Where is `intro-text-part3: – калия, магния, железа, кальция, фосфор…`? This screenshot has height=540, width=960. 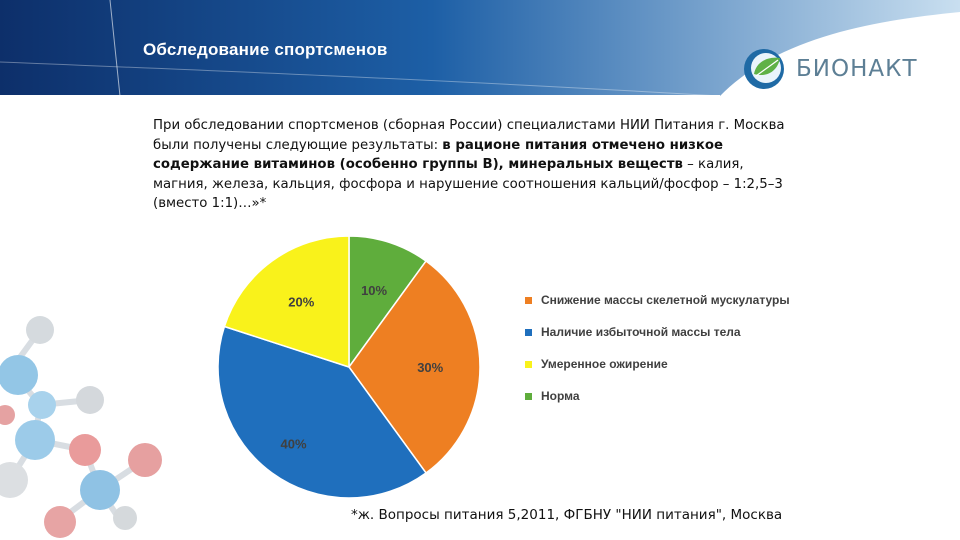 intro-text-part3: – калия, магния, железа, кальция, фосфор… is located at coordinates (468, 184).